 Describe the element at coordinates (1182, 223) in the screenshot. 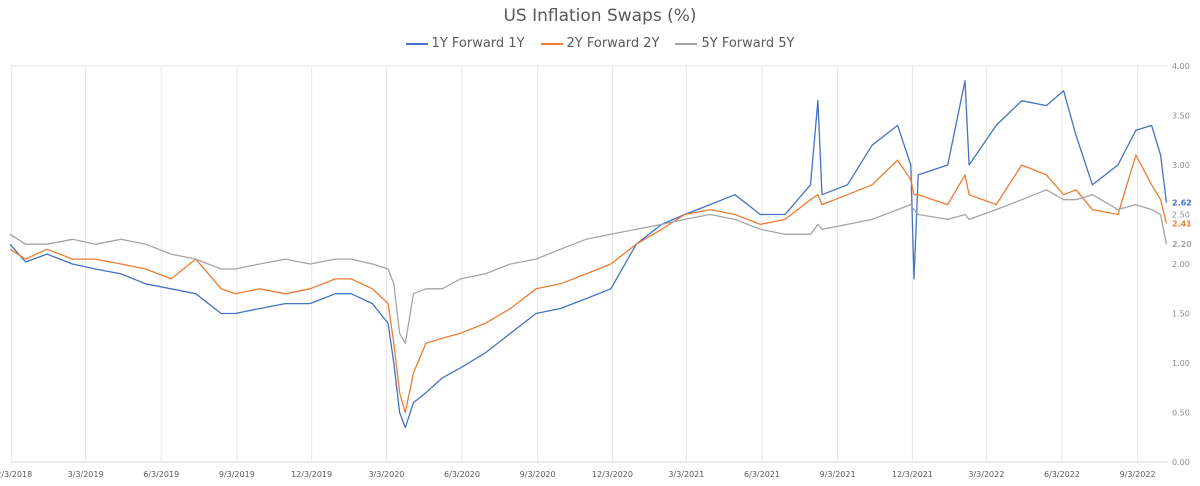

I see `series-end-label: 2.41` at that location.